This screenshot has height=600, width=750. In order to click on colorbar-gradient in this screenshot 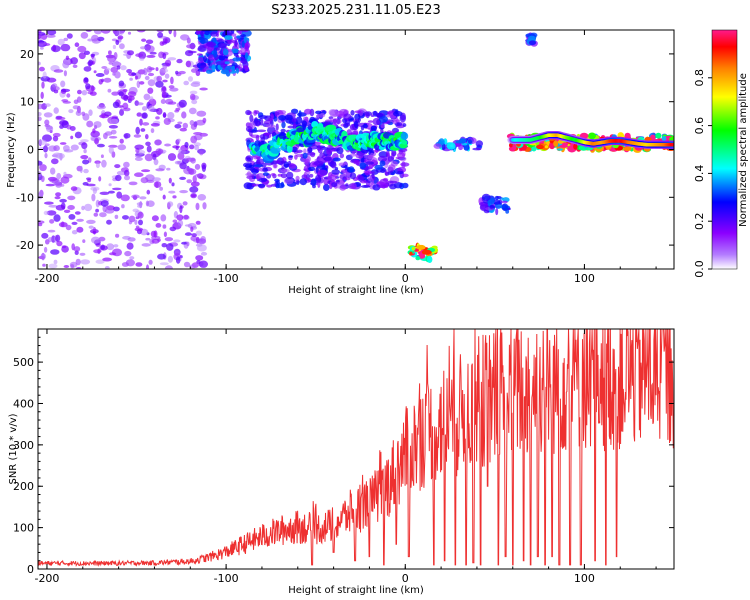, I will do `click(724, 149)`.